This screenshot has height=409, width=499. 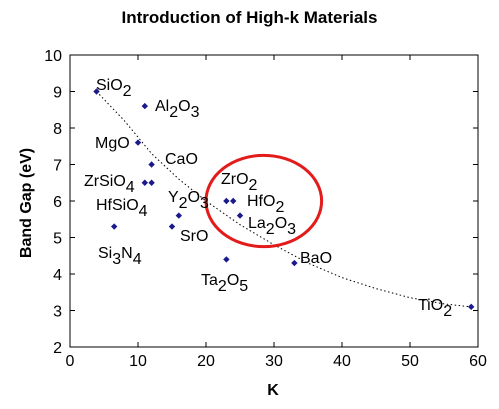 What do you see at coordinates (53, 56) in the screenshot?
I see `y-tick-label: 10` at bounding box center [53, 56].